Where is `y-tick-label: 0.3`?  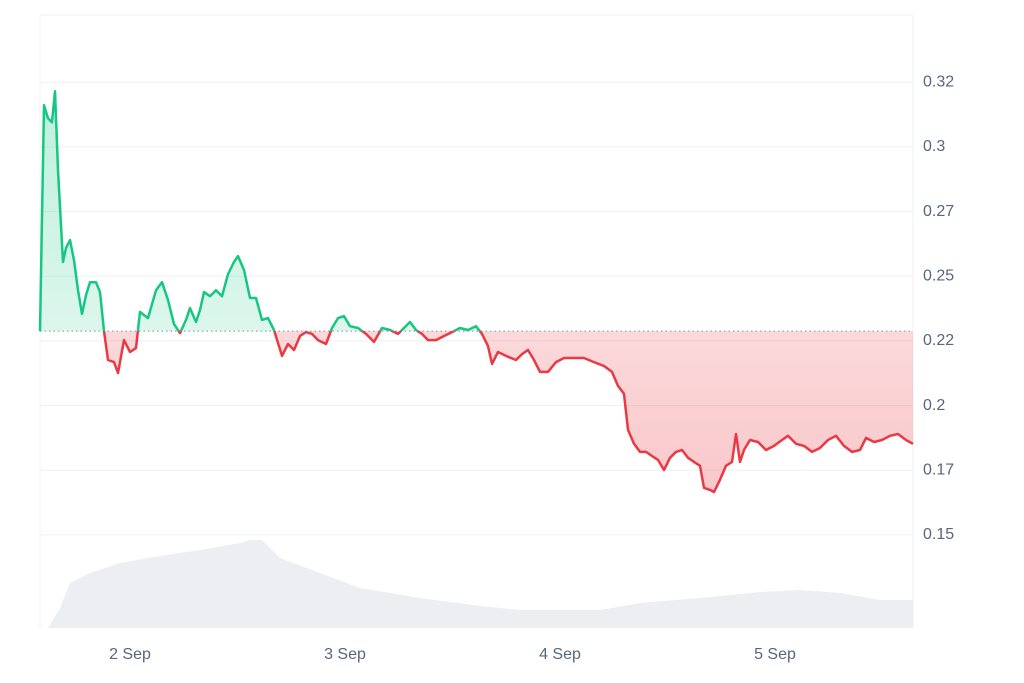
y-tick-label: 0.3 is located at coordinates (934, 146).